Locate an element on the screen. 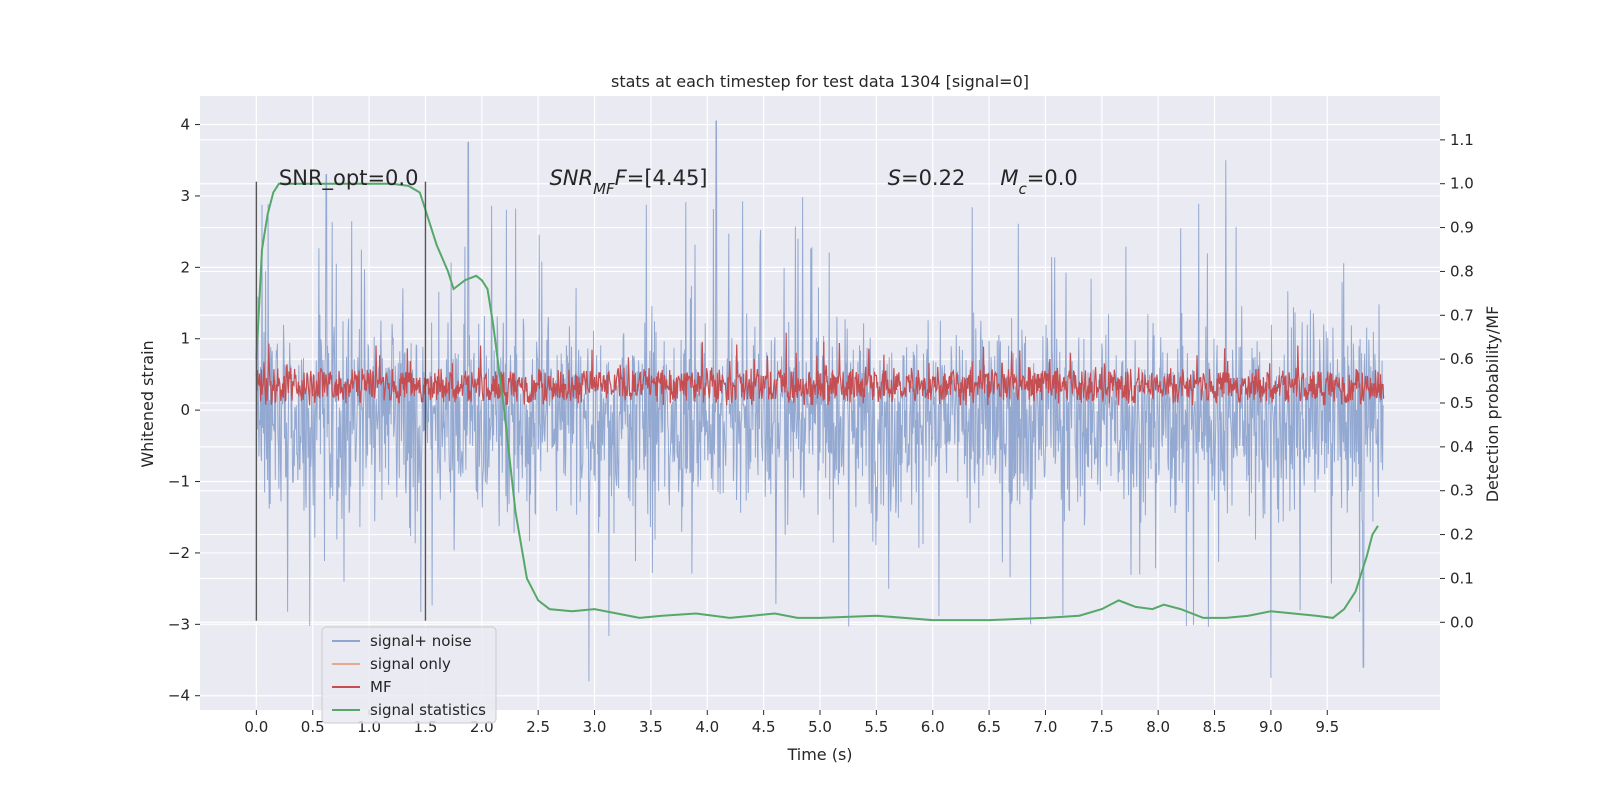  legend-label: signal only is located at coordinates (410, 664).